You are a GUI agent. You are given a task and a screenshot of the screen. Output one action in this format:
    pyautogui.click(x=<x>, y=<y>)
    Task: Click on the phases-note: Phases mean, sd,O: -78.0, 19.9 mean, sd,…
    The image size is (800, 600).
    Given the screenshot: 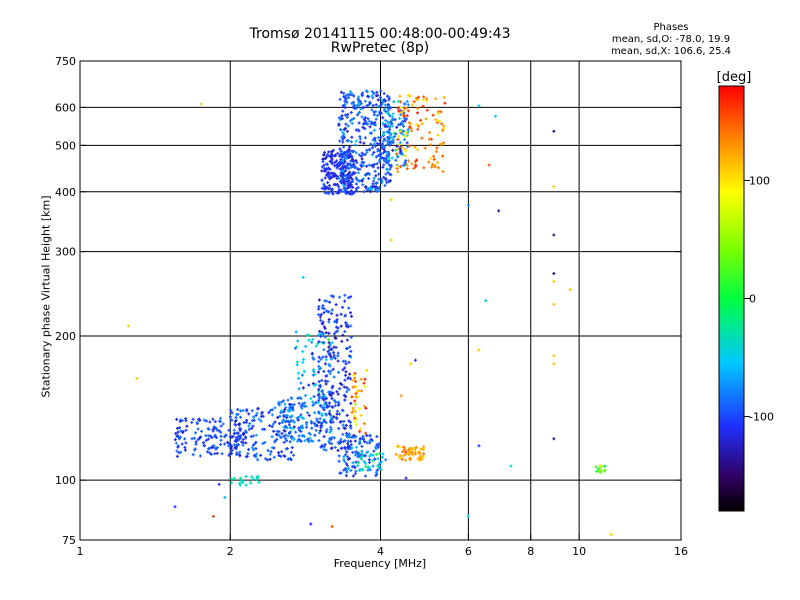 What is the action you would take?
    pyautogui.click(x=671, y=40)
    